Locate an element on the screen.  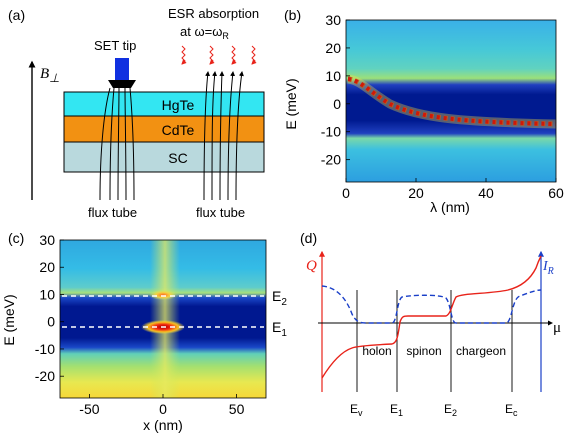
set-tip-head is located at coordinates (122, 84).